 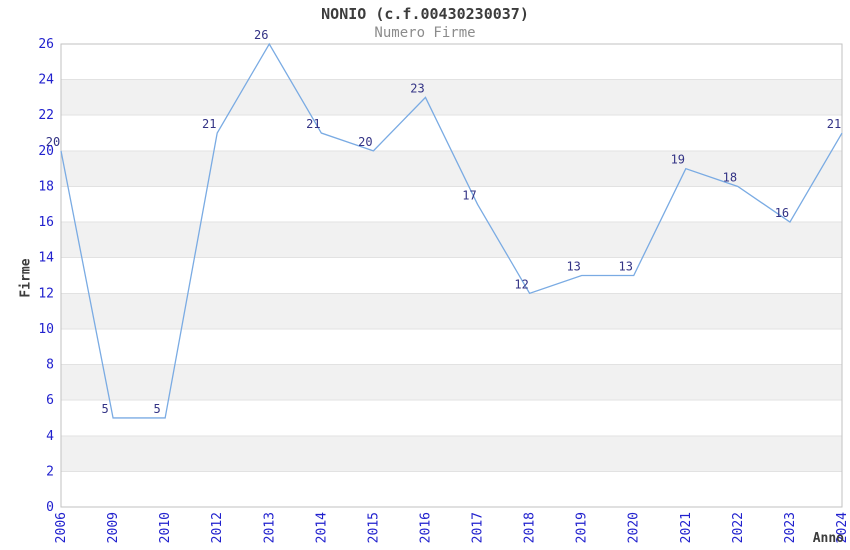 What do you see at coordinates (582, 527) in the screenshot?
I see `x-tick-label: 2019` at bounding box center [582, 527].